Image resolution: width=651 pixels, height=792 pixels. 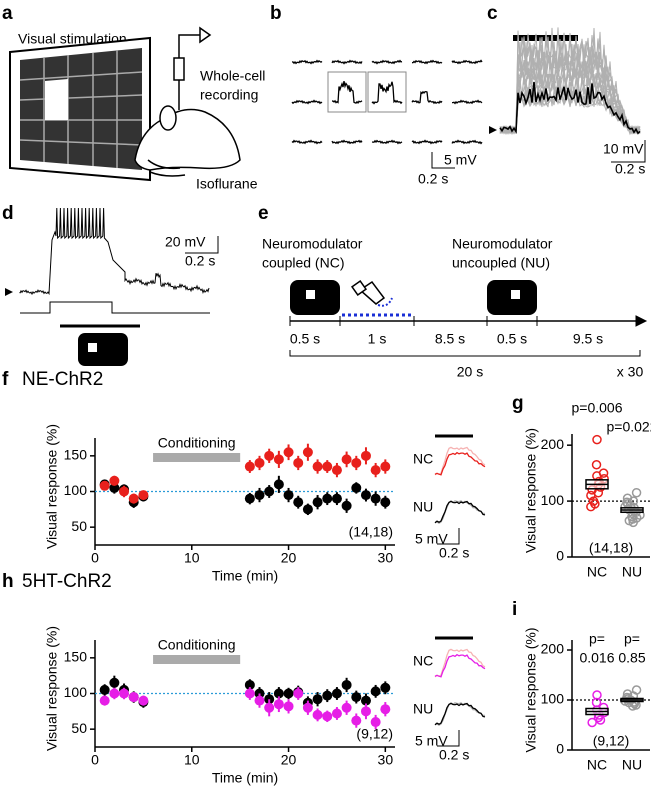 What do you see at coordinates (423, 709) in the screenshot?
I see `series-label: NU` at bounding box center [423, 709].